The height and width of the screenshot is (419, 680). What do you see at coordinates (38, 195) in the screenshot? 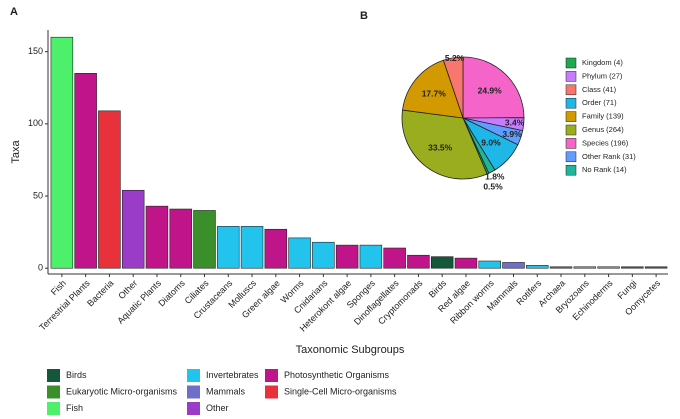
I see `y-tick-label: 50` at bounding box center [38, 195].